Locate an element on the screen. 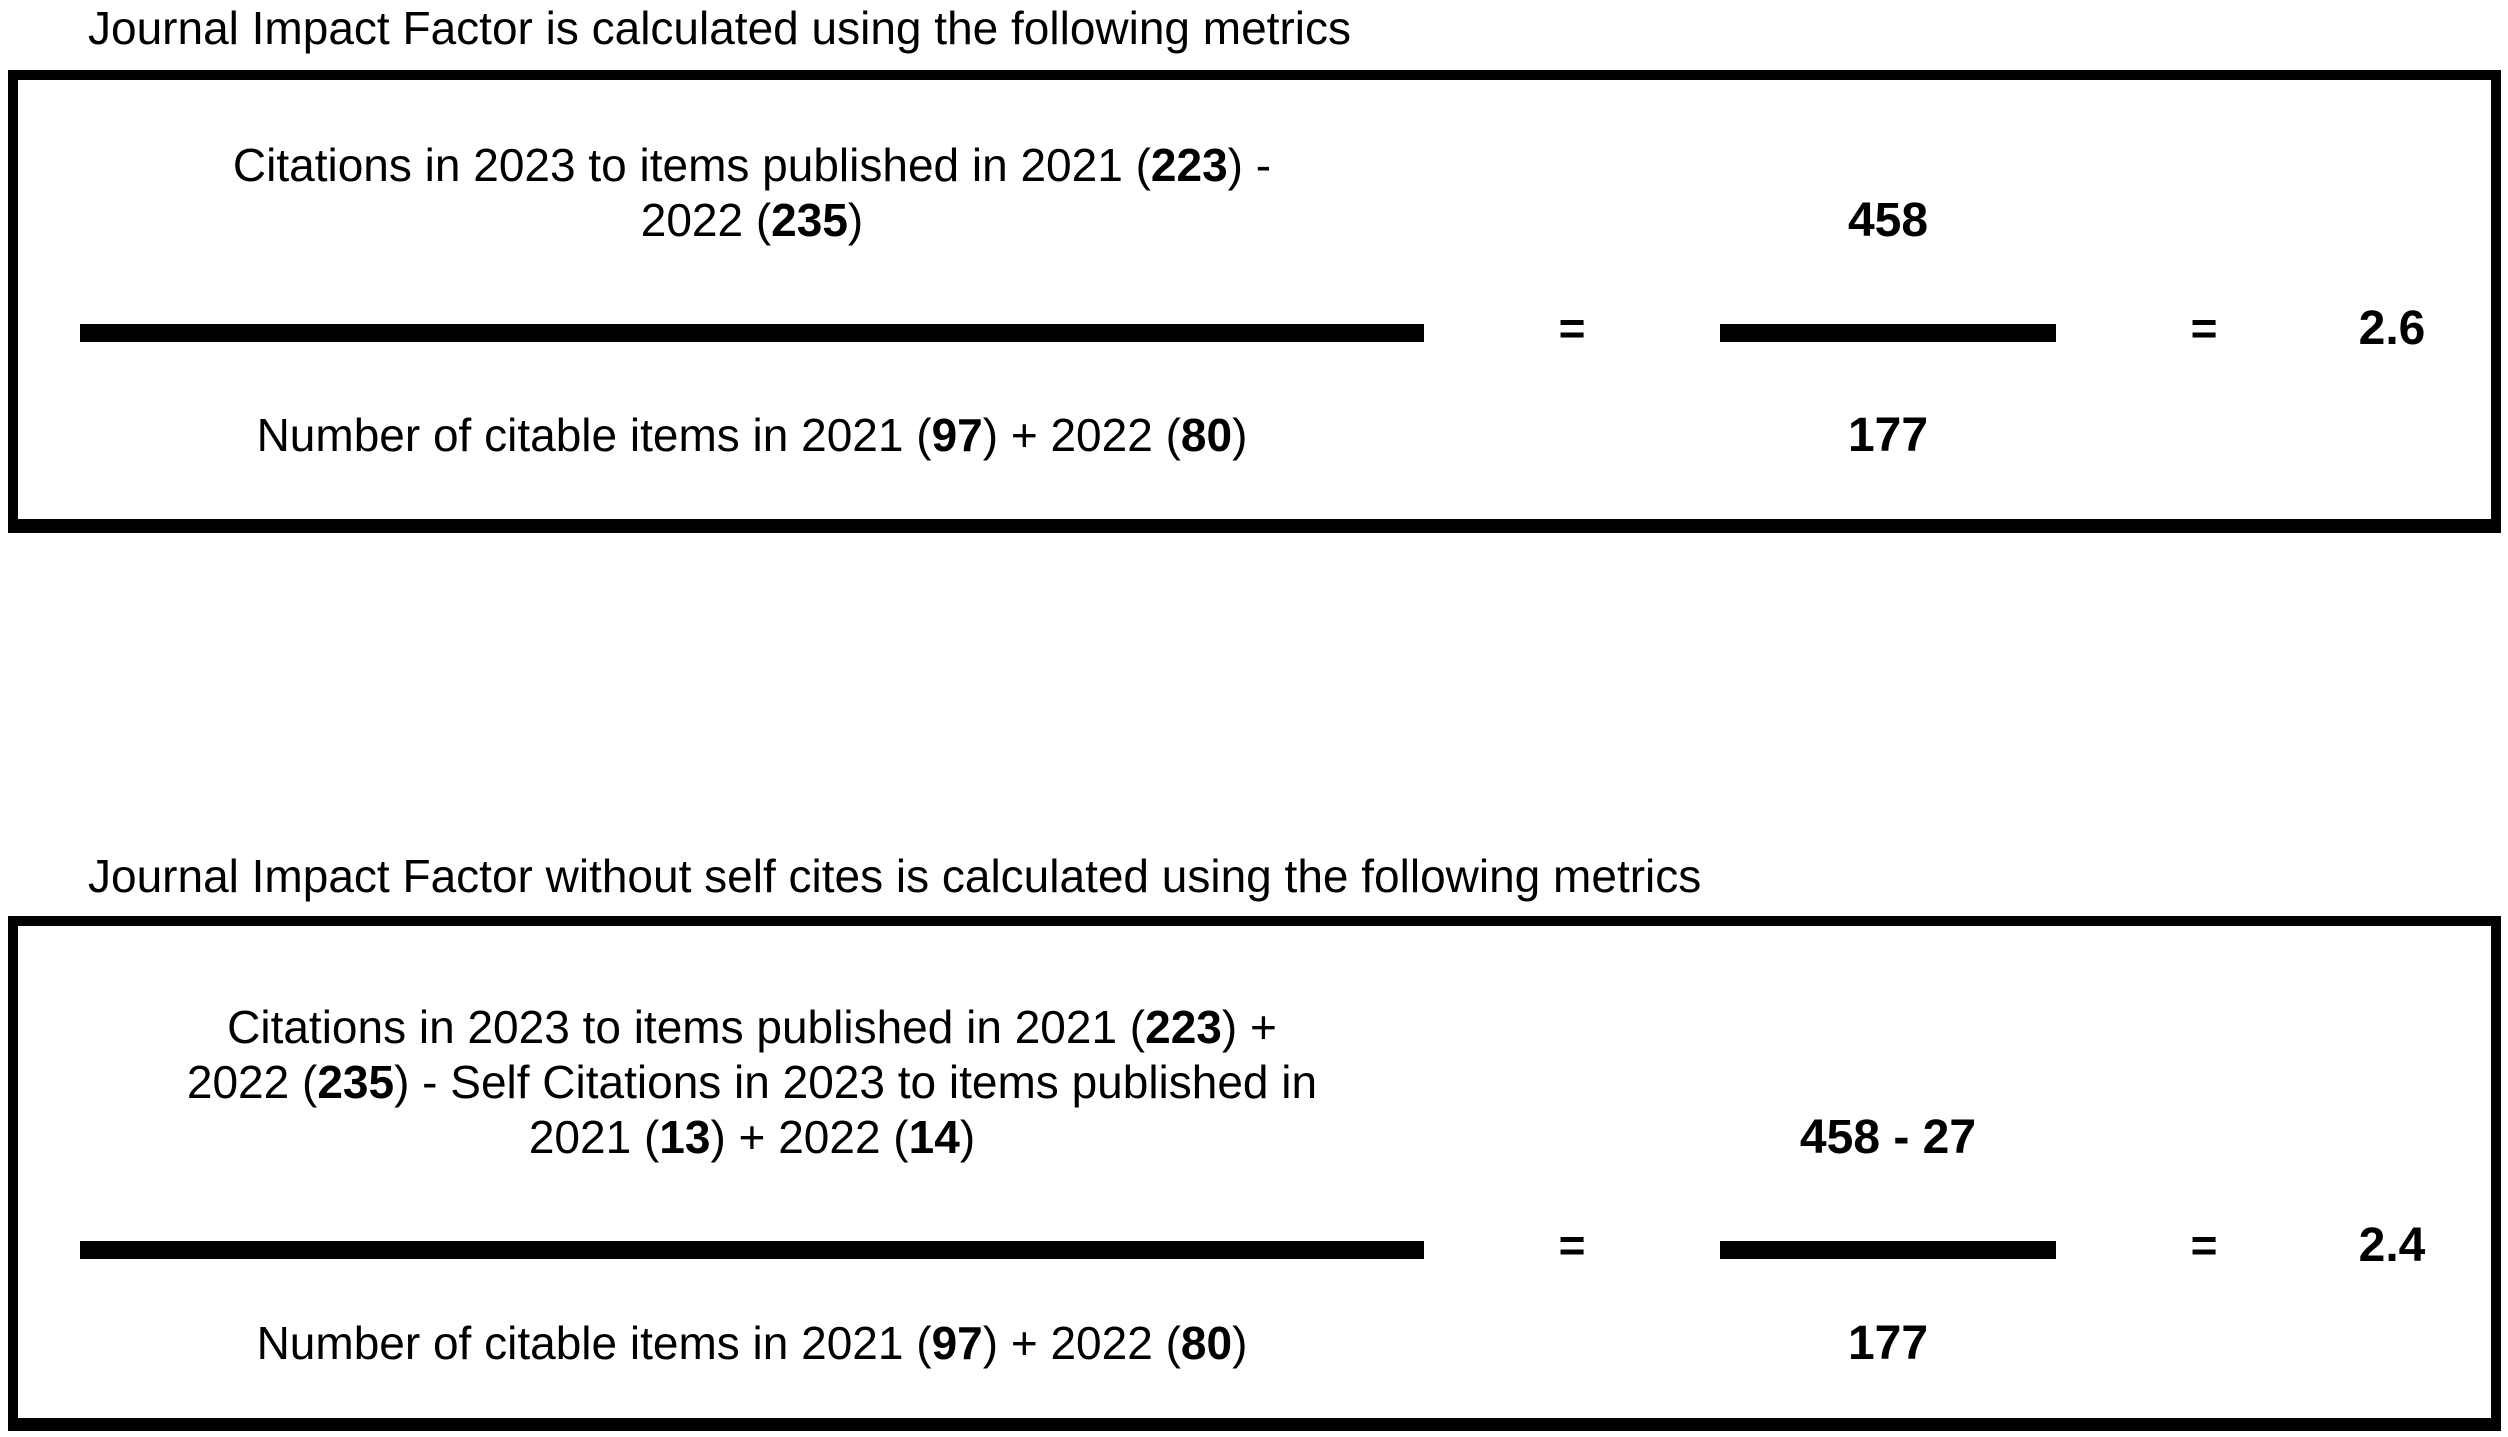  jif-no-self-cites-citations-total: 458 - 27 is located at coordinates (1888, 1137).